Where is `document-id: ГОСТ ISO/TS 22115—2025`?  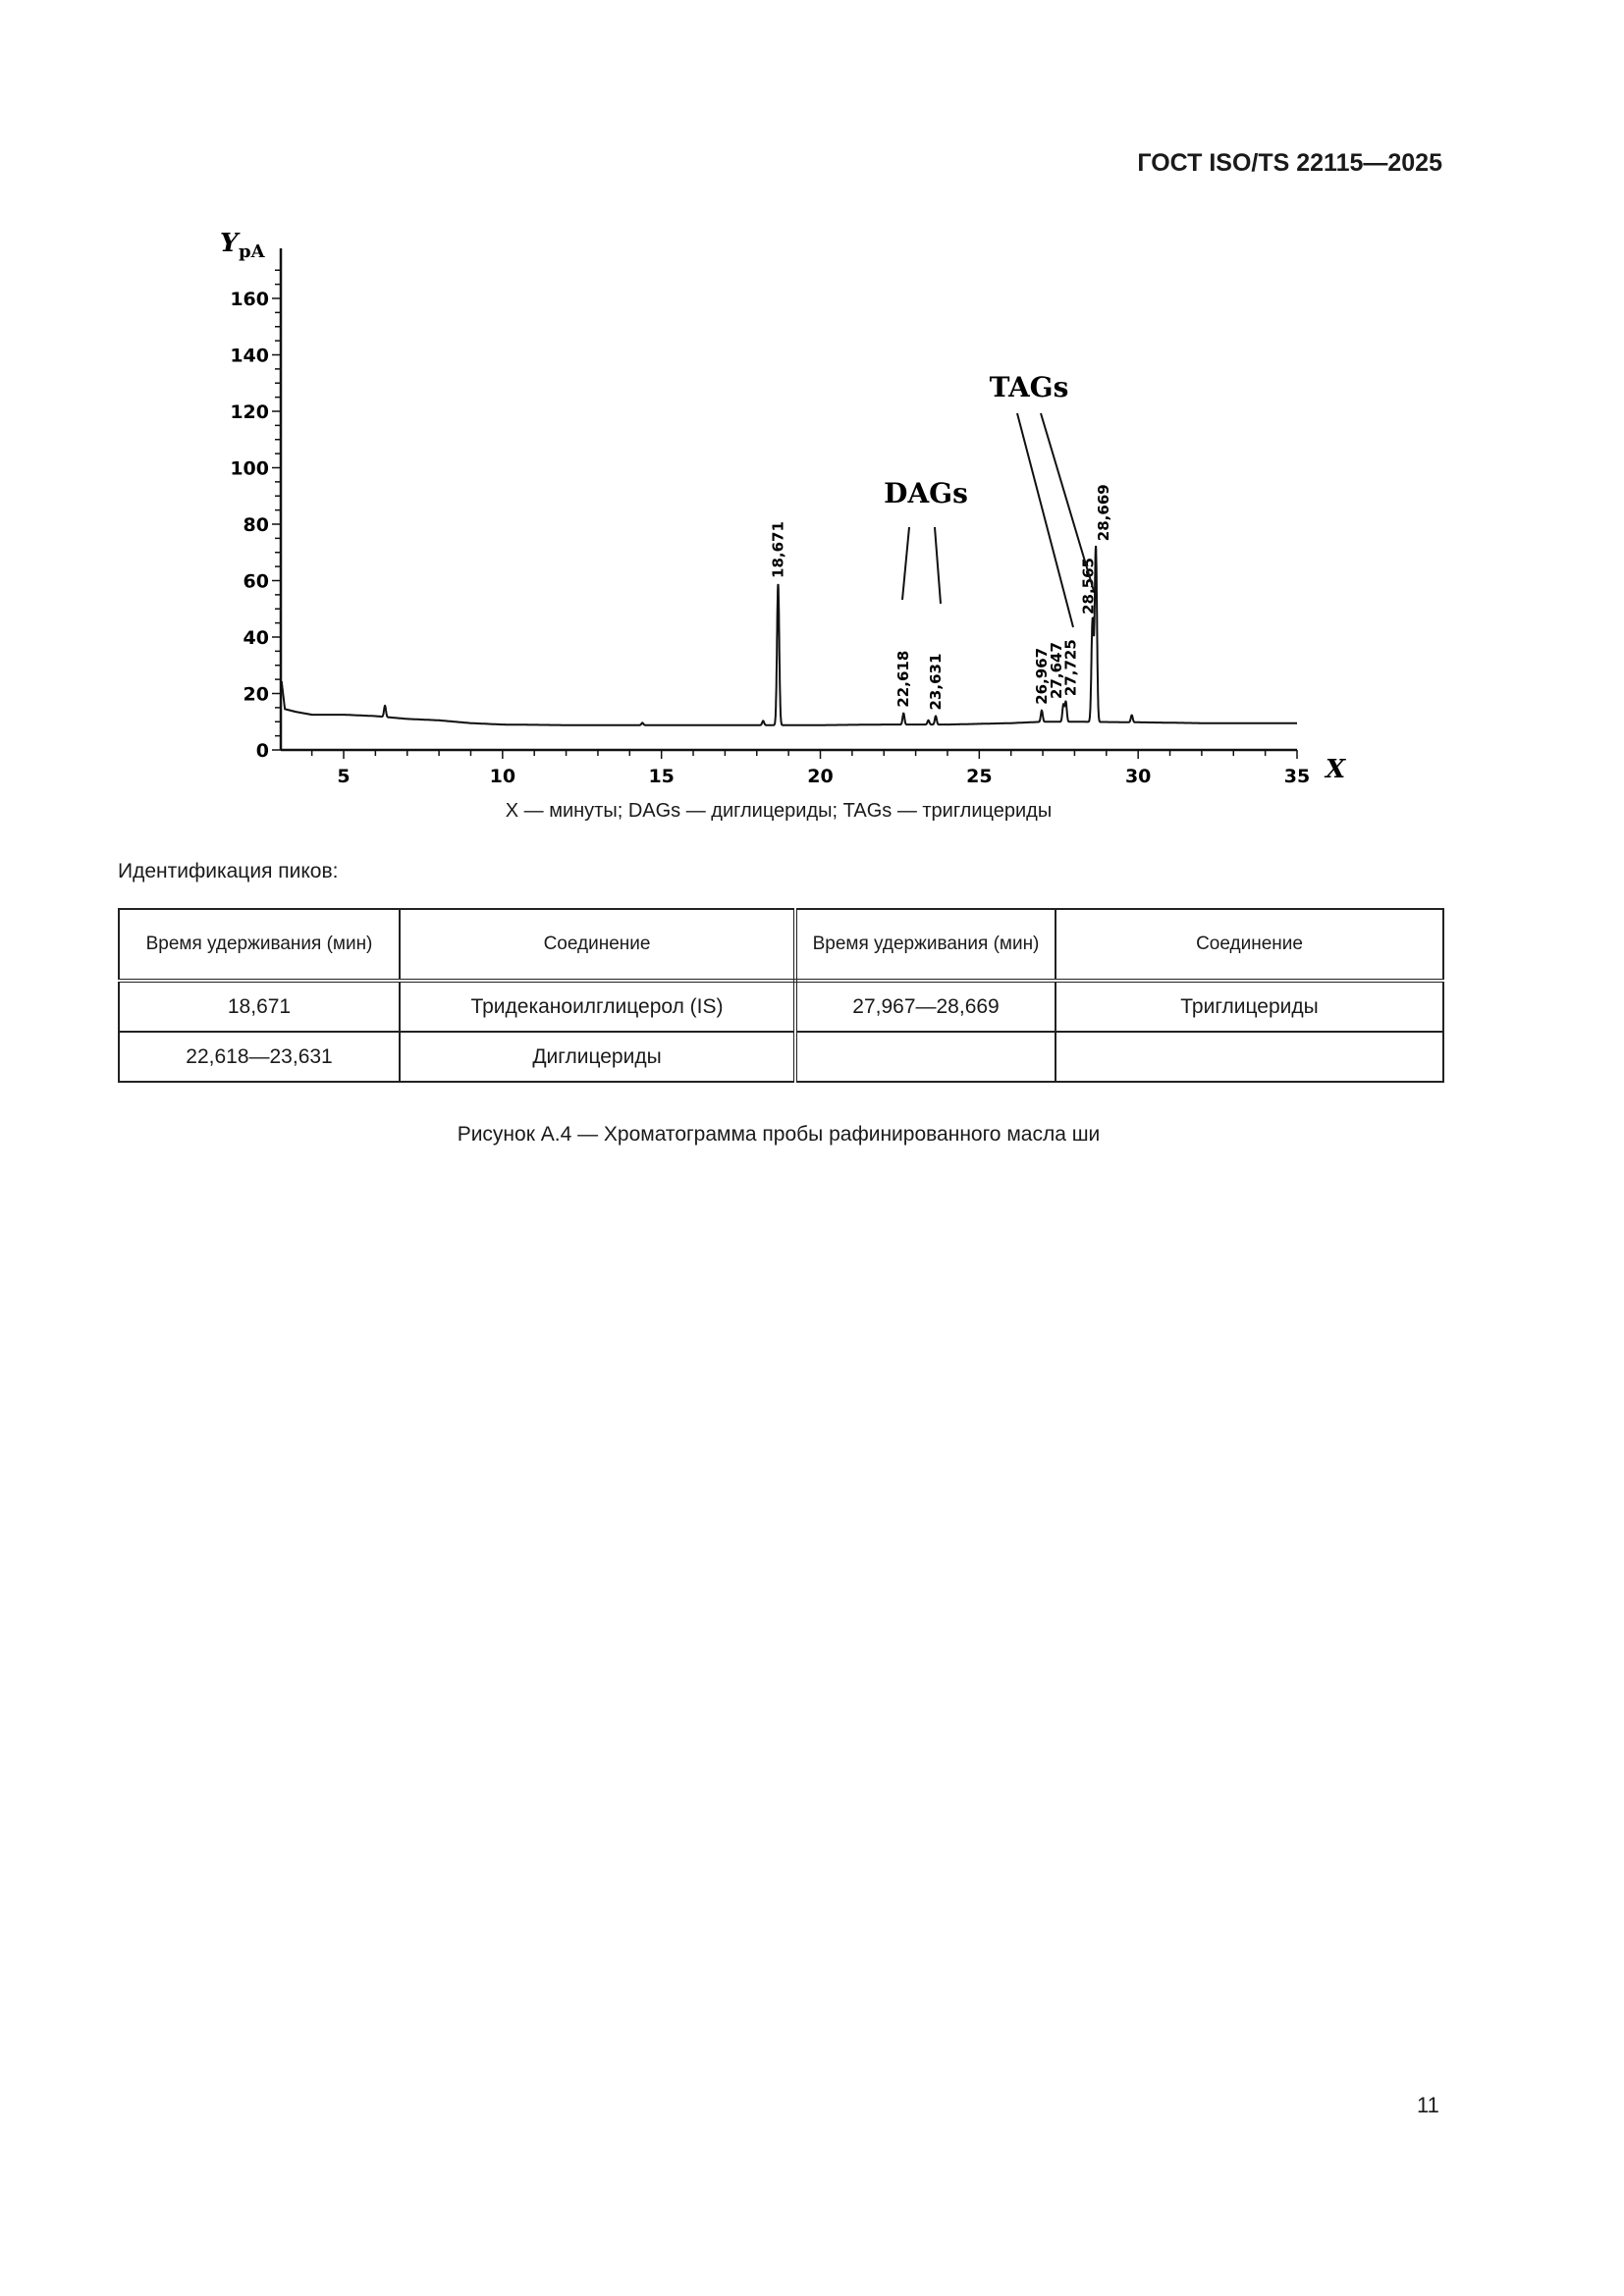
document-id: ГОСТ ISO/TS 22115—2025 is located at coordinates (1289, 163).